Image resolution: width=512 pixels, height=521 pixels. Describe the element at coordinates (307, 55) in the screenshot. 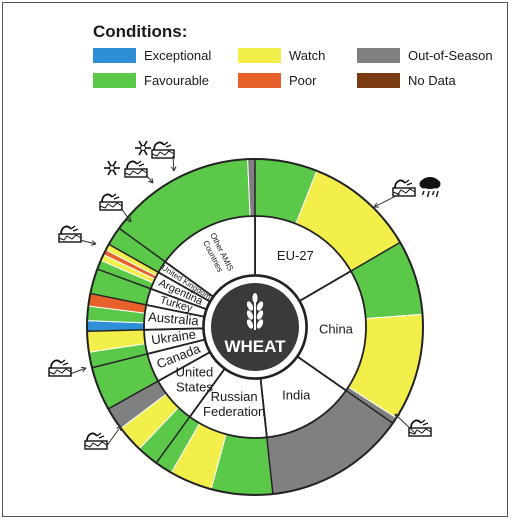

I see `legend-label-watch: Watch` at that location.